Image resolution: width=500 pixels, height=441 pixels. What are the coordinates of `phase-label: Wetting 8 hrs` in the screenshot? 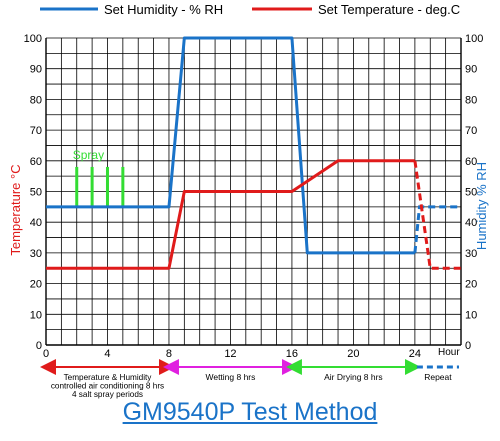 It's located at (230, 377).